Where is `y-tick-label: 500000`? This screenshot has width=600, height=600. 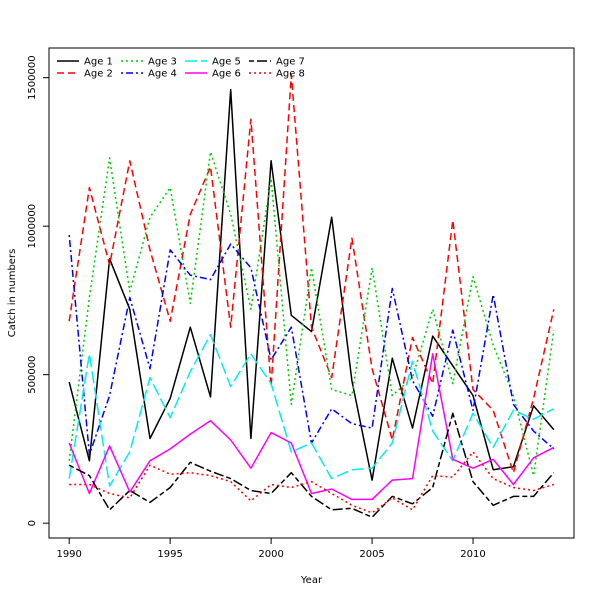 y-tick-label: 500000 is located at coordinates (32, 375).